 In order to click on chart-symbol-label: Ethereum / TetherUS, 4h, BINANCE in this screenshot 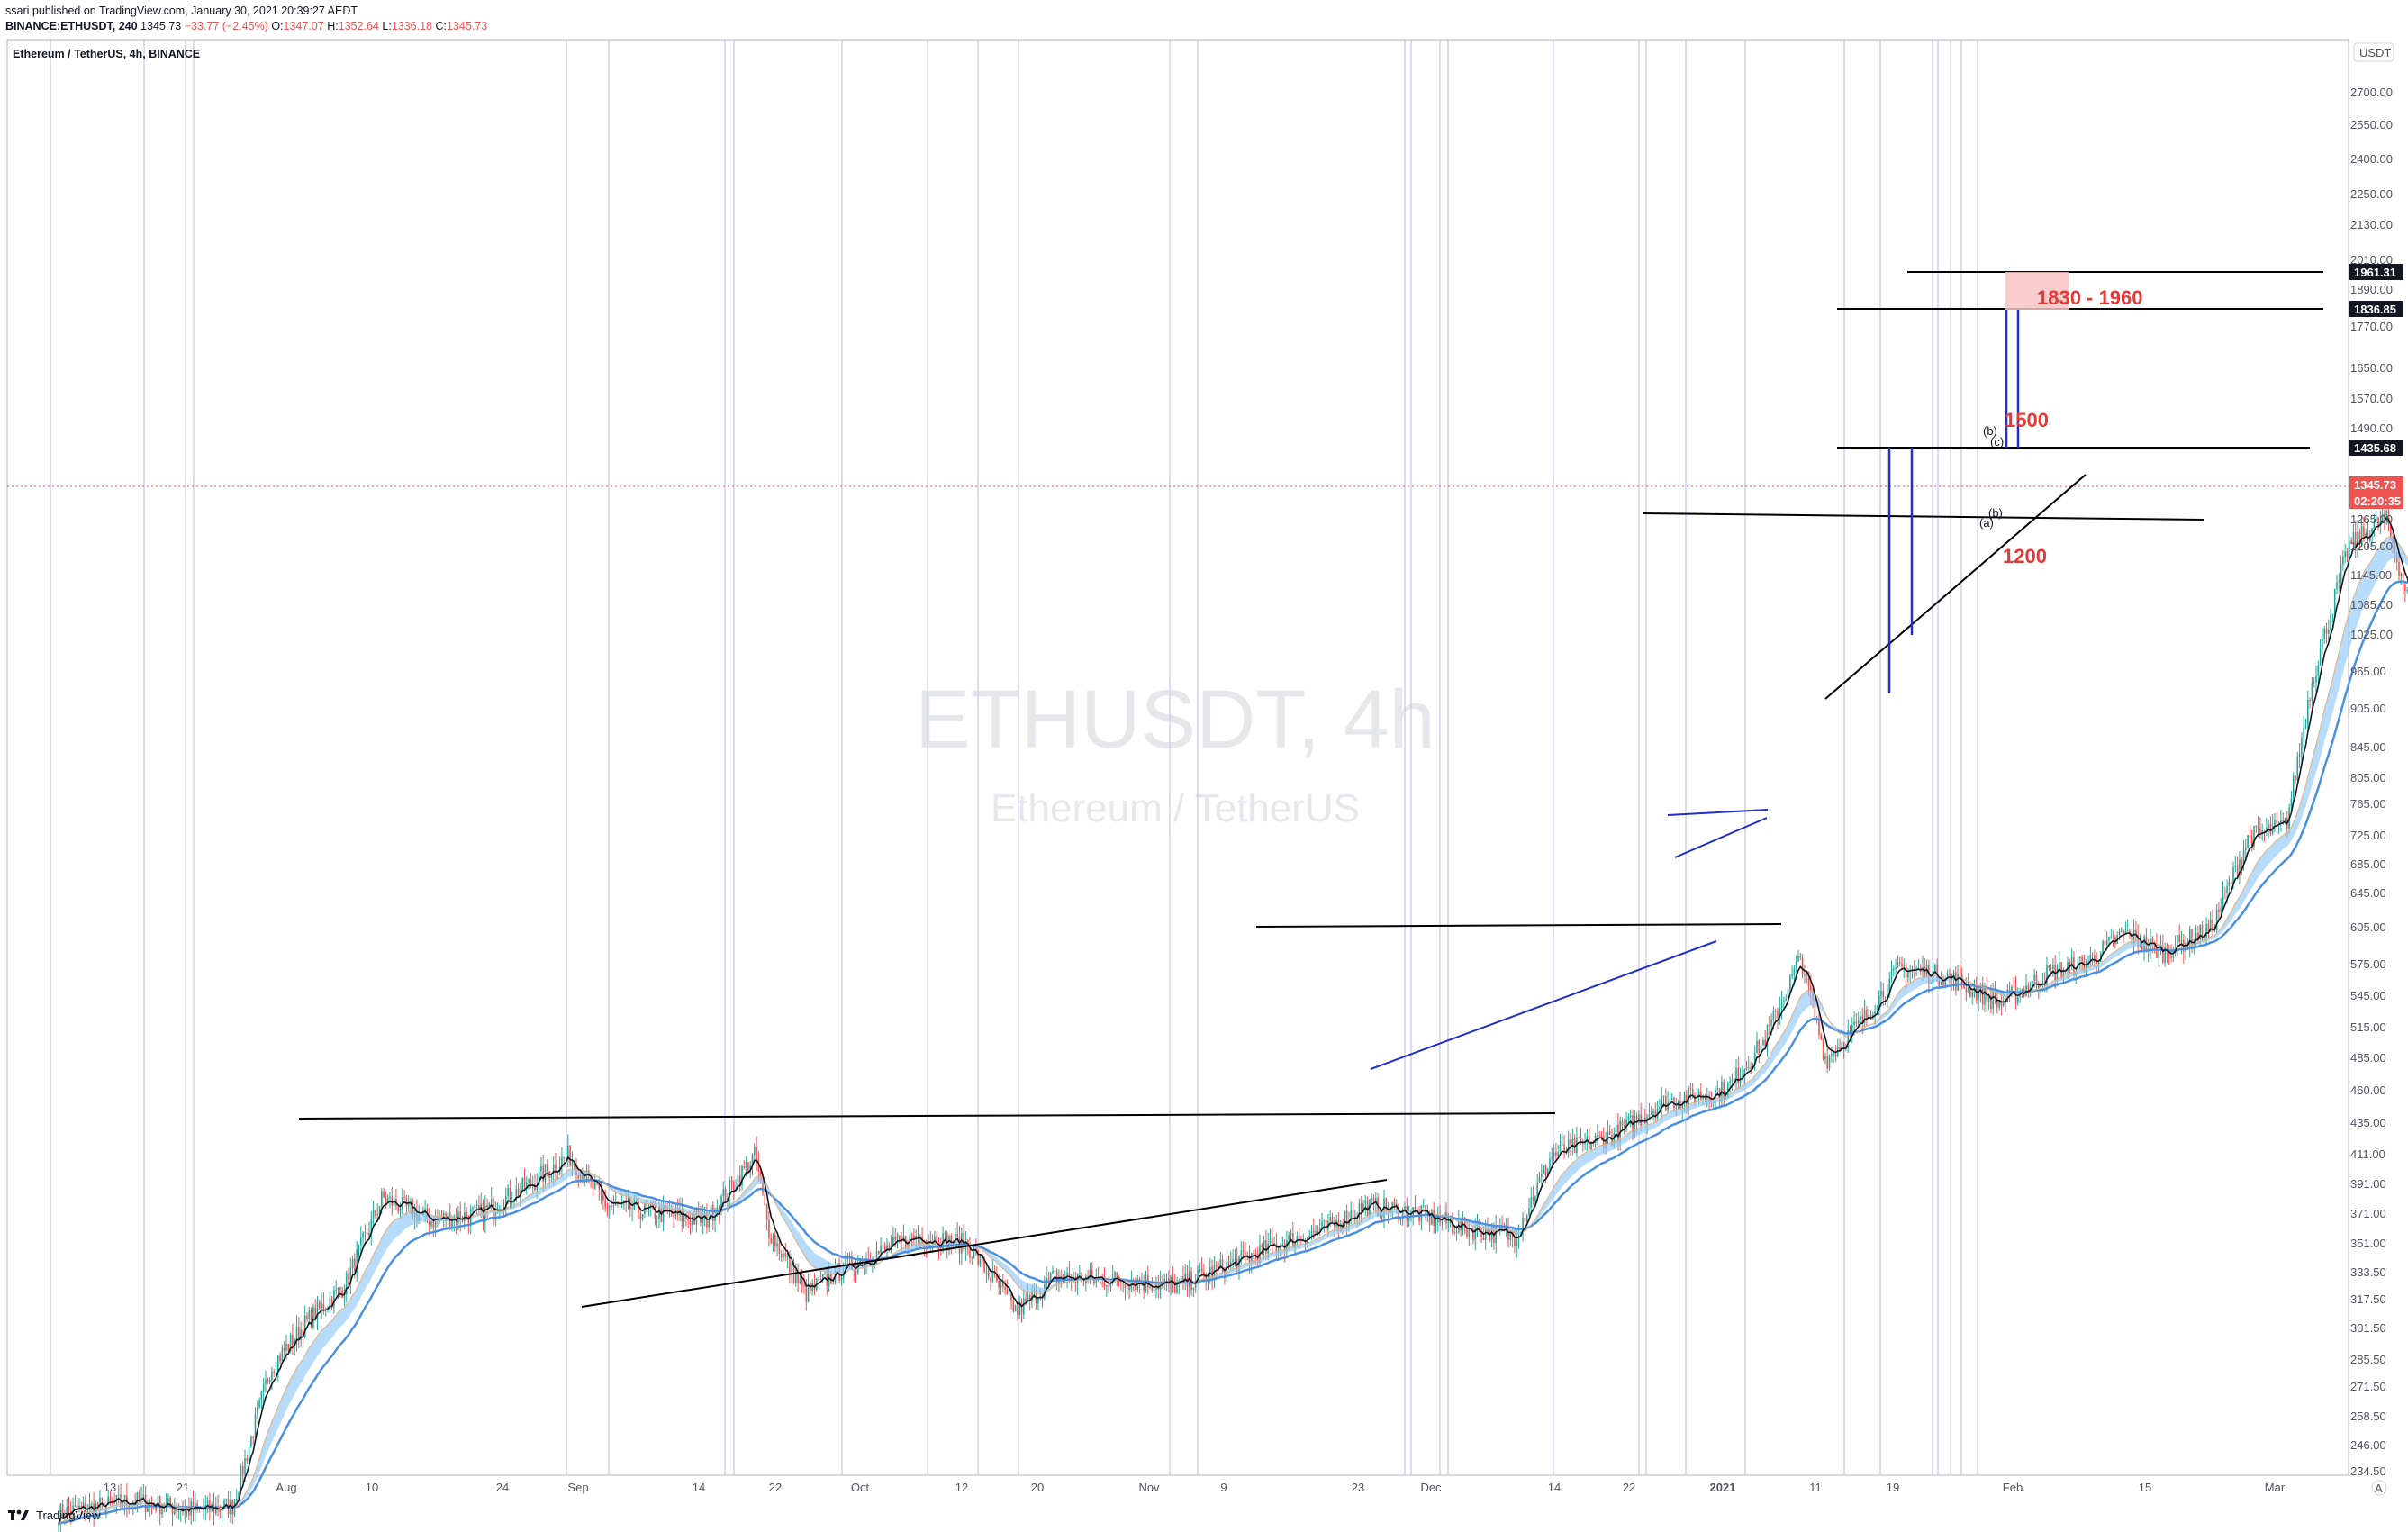, I will do `click(106, 54)`.